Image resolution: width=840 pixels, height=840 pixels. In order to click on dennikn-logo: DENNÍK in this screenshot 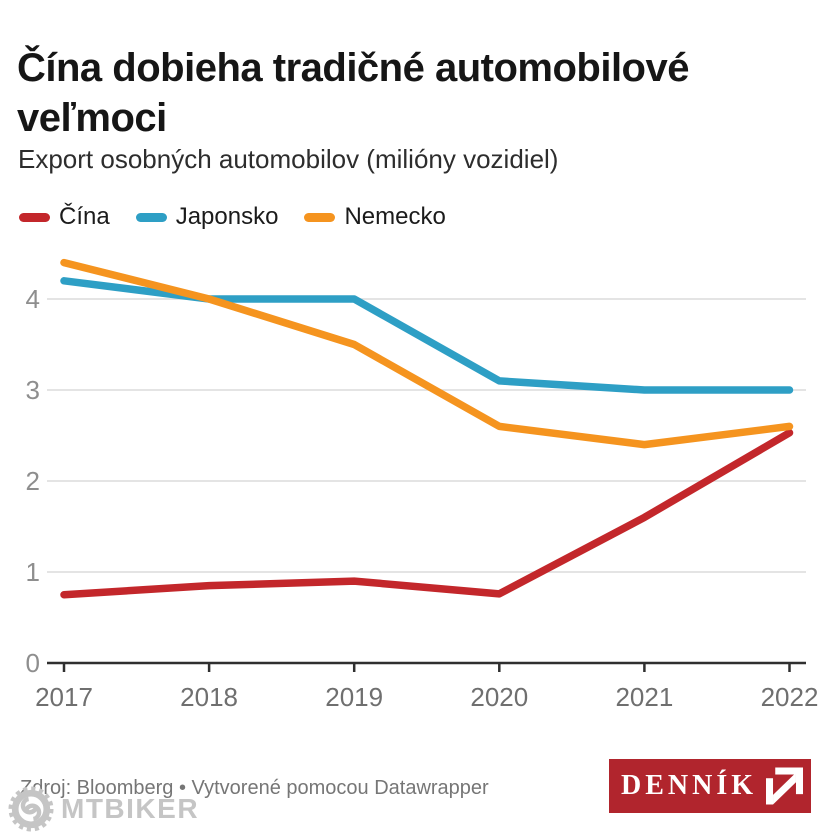, I will do `click(710, 786)`.